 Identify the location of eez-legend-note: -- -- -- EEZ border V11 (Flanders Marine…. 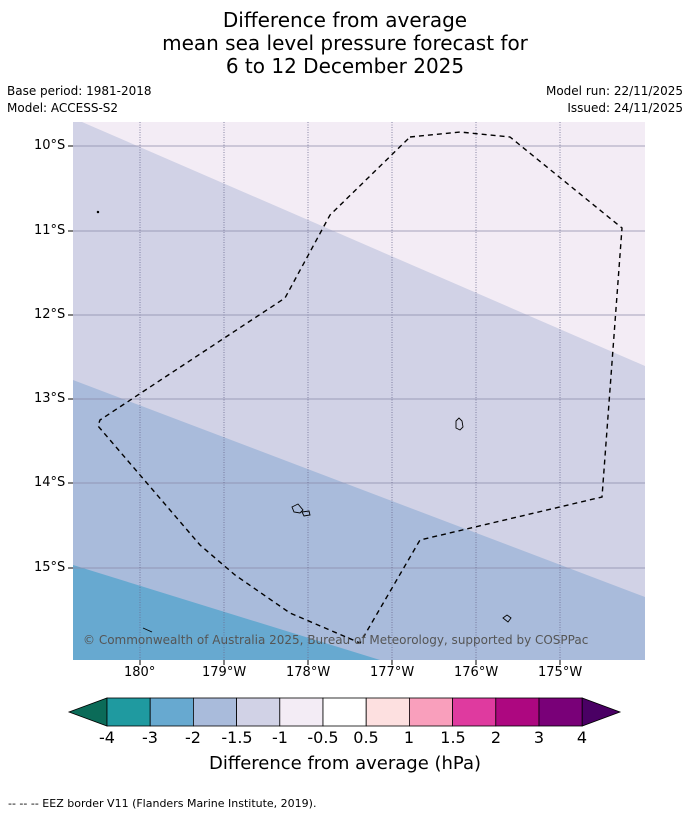
(162, 803).